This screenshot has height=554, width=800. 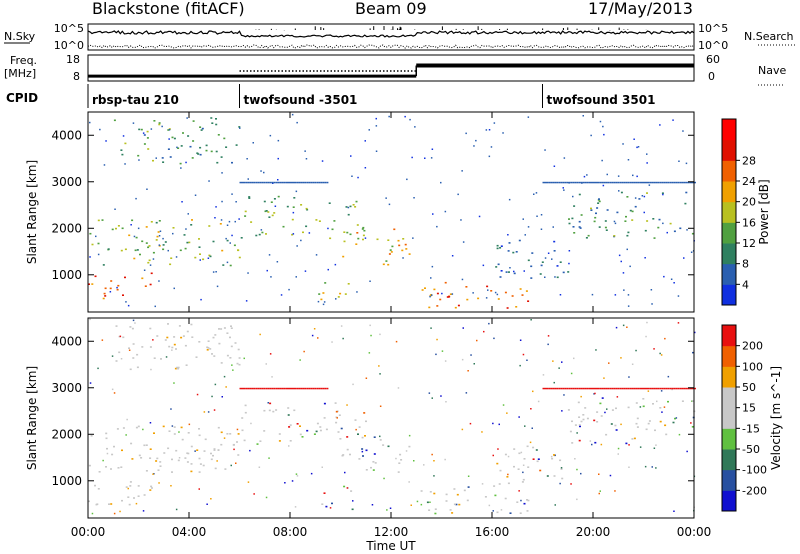 I want to click on noise-search-trace, so click(x=391, y=46).